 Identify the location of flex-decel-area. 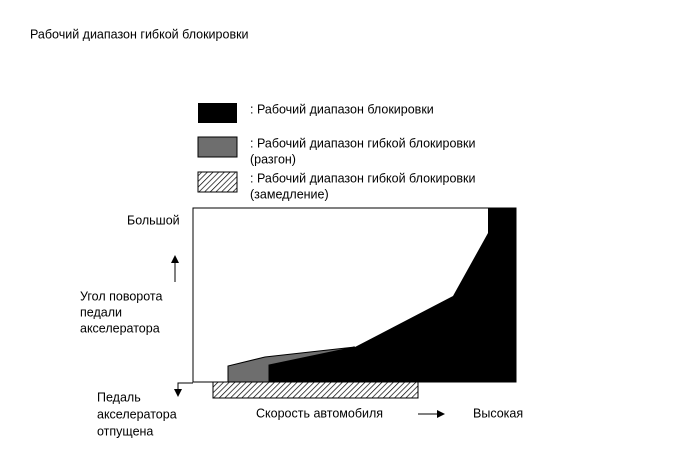
(315, 390).